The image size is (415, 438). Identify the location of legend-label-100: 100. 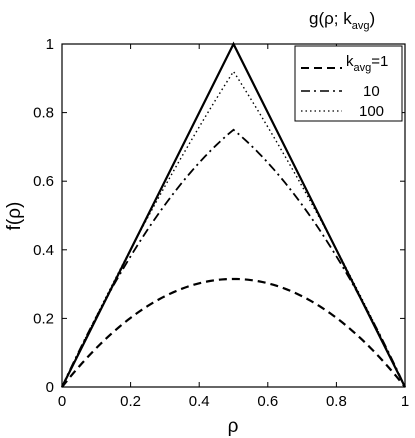
(371, 111).